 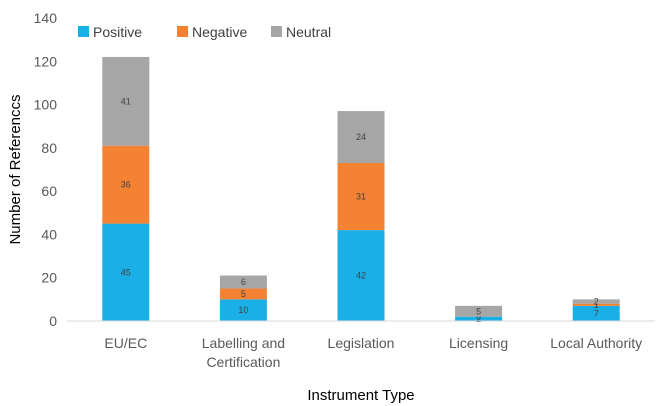 What do you see at coordinates (53, 321) in the screenshot?
I see `y-tick-label: 0` at bounding box center [53, 321].